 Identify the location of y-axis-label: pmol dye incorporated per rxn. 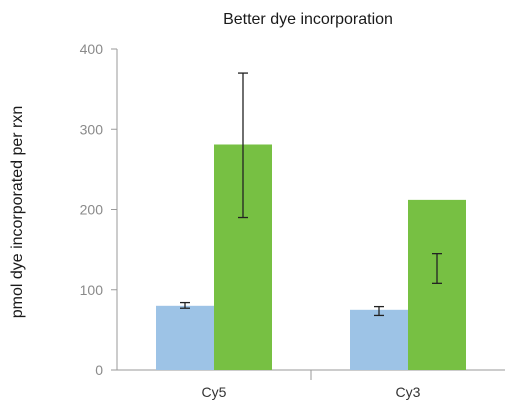
(17, 212).